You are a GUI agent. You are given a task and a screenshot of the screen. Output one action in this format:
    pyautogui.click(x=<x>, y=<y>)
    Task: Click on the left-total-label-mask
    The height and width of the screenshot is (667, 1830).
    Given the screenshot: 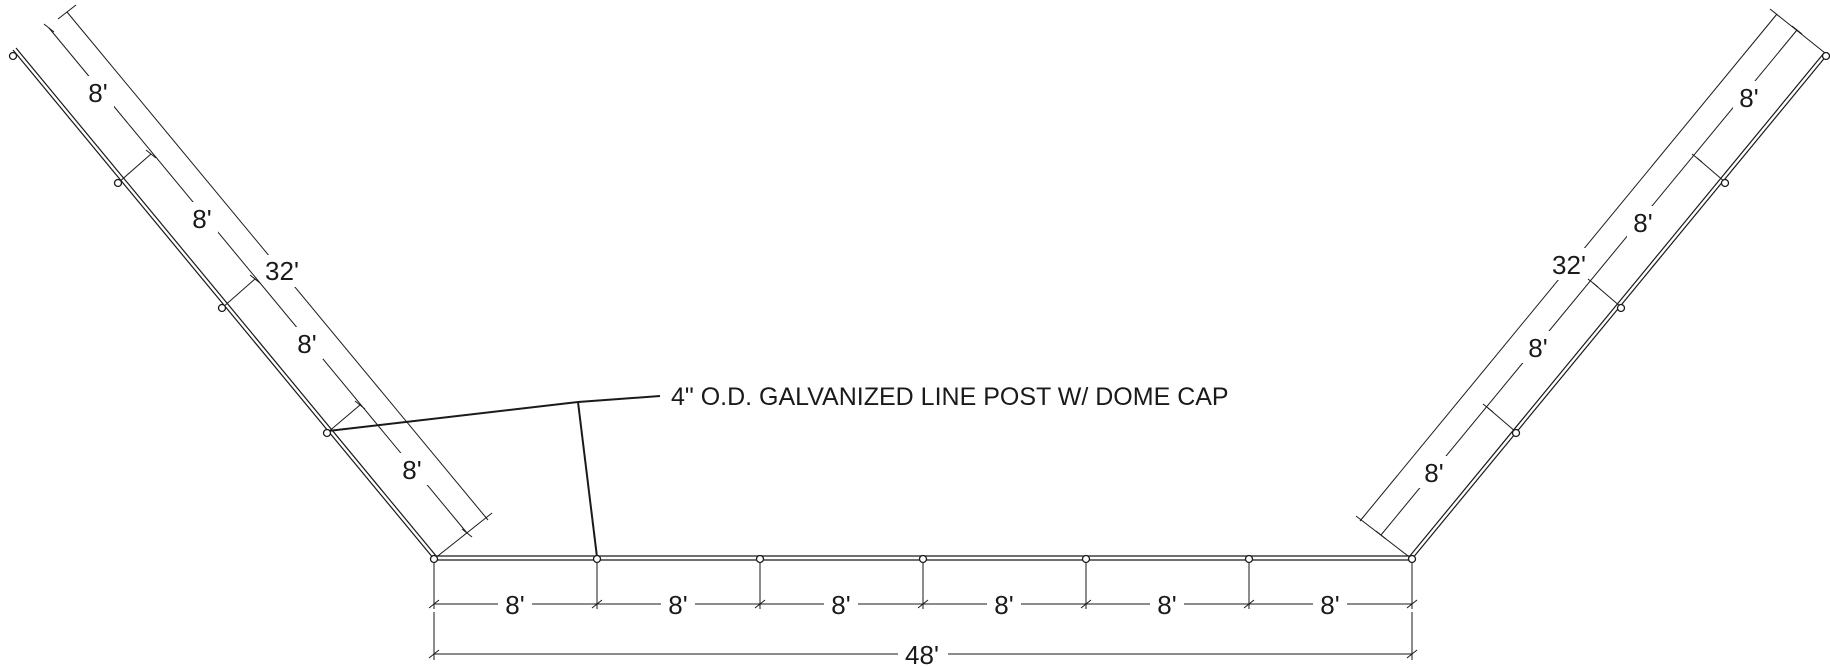 What is the action you would take?
    pyautogui.click(x=281, y=271)
    